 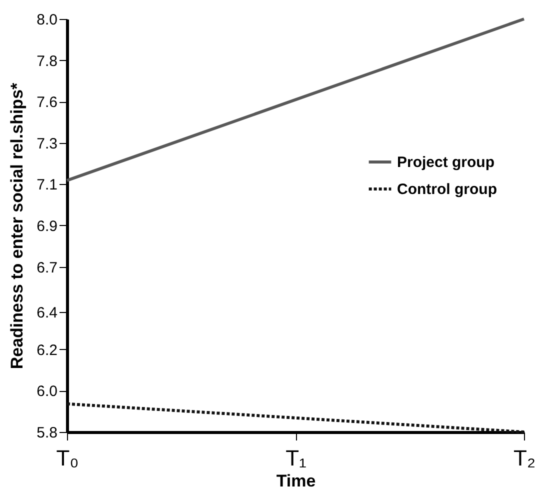 What do you see at coordinates (17, 226) in the screenshot?
I see `y-axis-title: Readiness to enter social rel.ships*` at bounding box center [17, 226].